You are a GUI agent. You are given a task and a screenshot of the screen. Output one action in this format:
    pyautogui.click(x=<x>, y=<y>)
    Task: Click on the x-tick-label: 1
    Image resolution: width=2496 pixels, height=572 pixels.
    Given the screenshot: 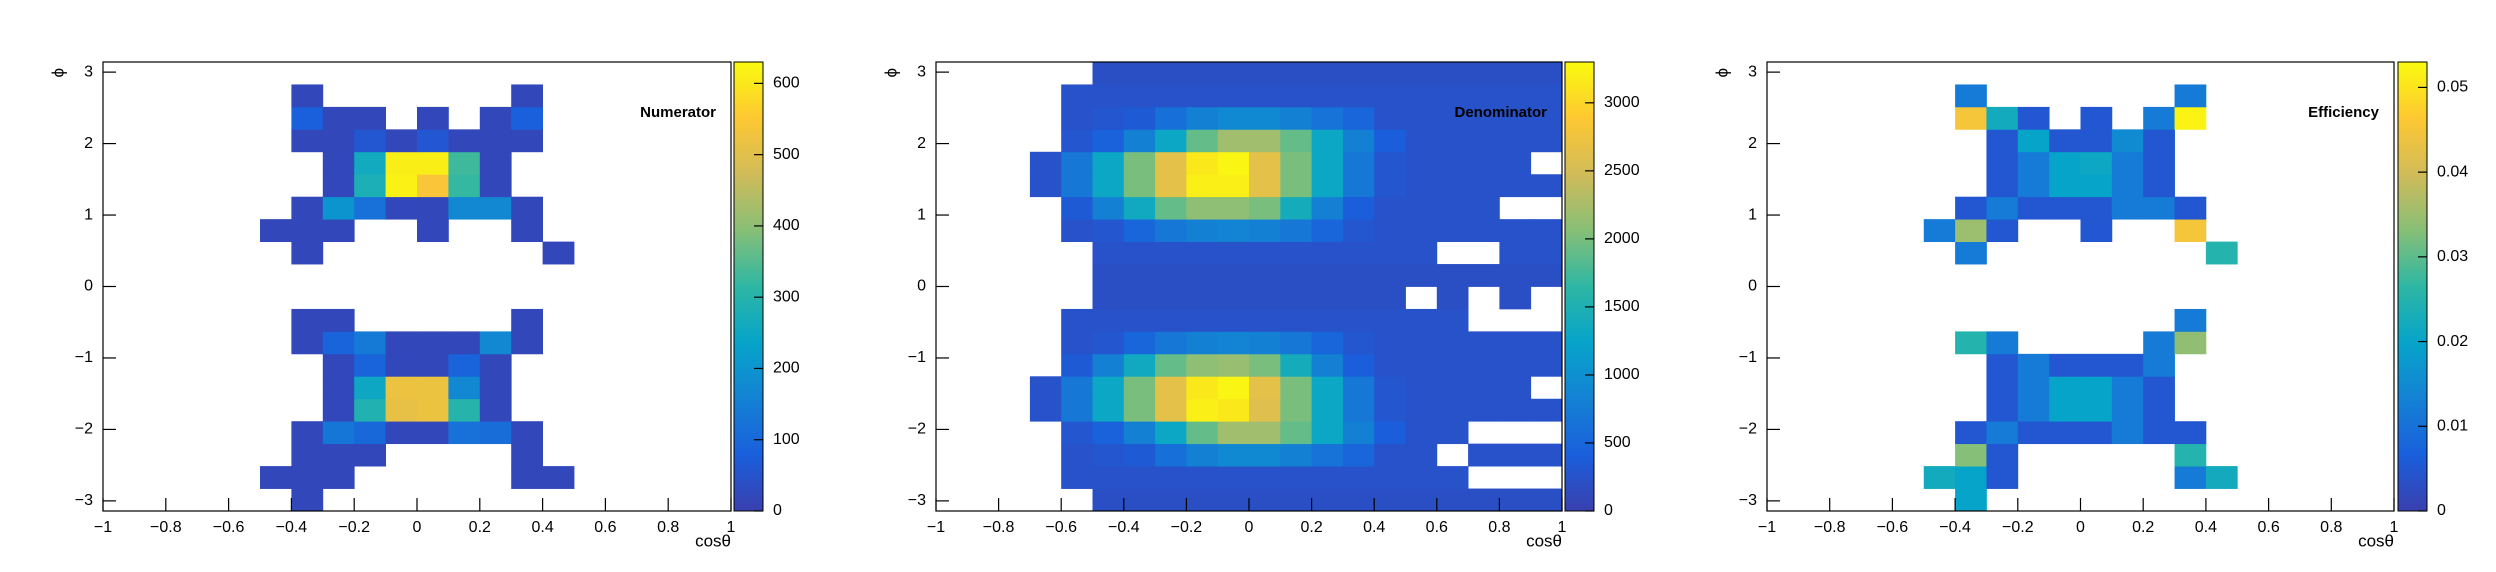 What is the action you would take?
    pyautogui.click(x=2394, y=527)
    